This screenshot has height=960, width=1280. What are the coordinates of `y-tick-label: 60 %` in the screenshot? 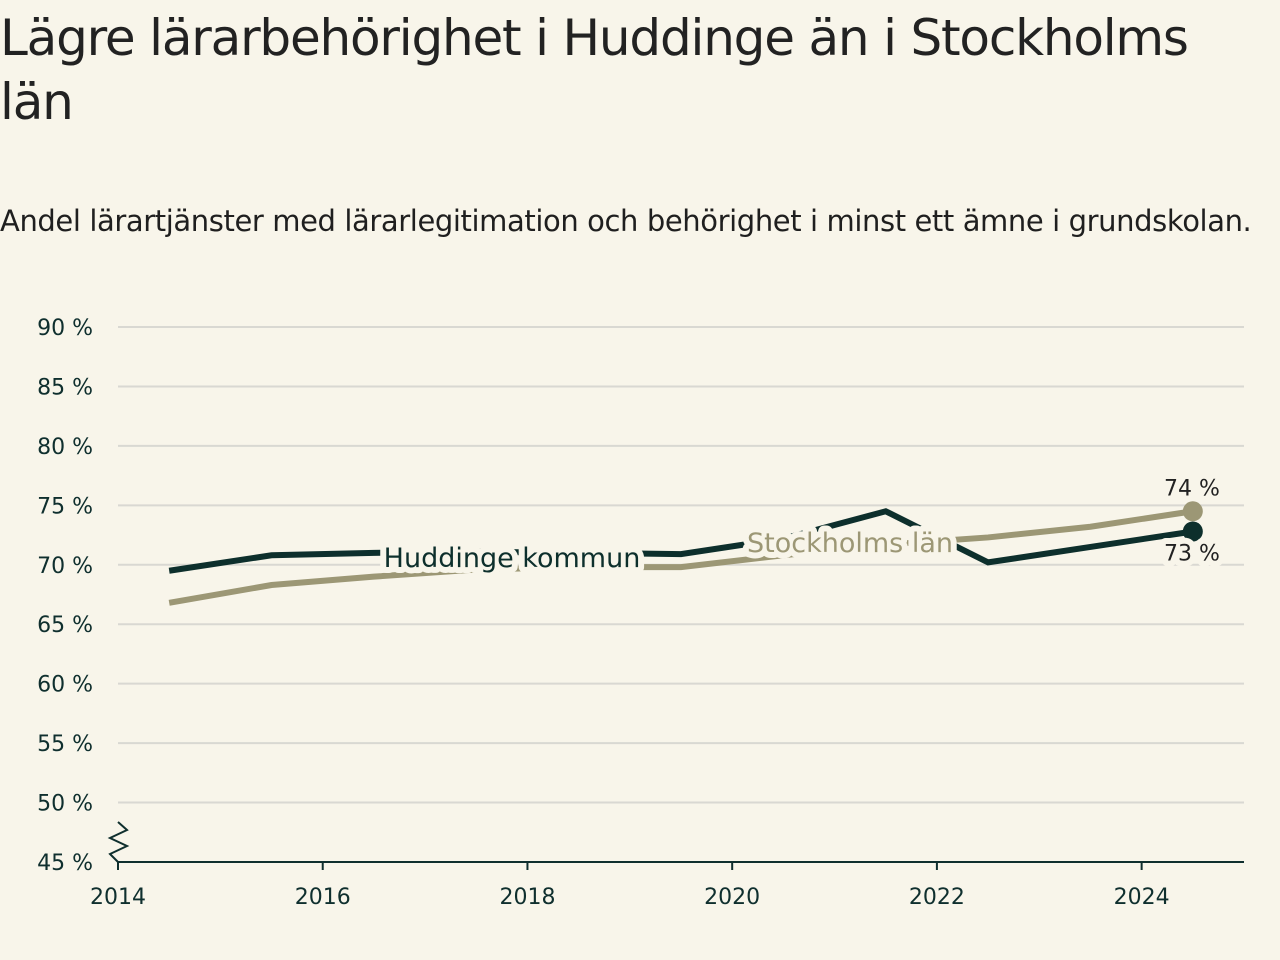 It's located at (65, 685).